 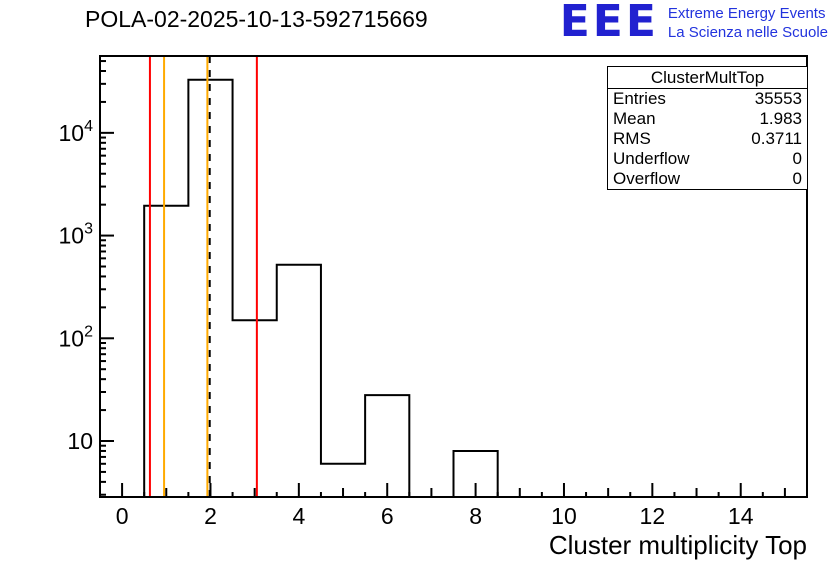 I want to click on eee-logo-caption-line1: Extreme Energy Events, so click(x=746, y=13).